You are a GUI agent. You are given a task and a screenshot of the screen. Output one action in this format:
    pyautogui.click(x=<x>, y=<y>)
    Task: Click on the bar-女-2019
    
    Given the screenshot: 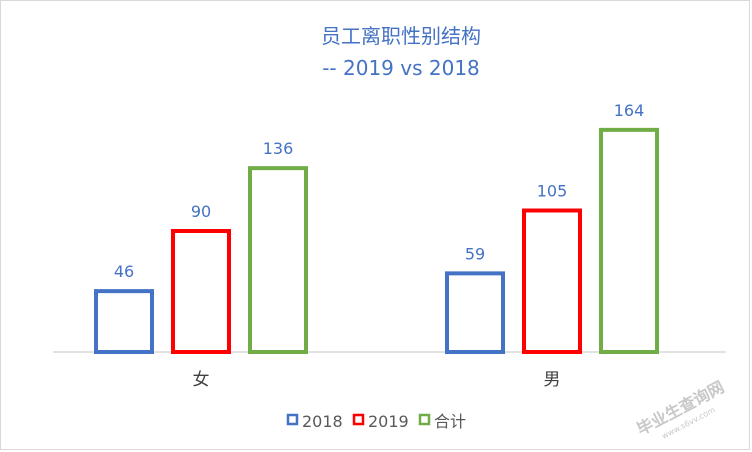 What is the action you would take?
    pyautogui.click(x=201, y=291)
    